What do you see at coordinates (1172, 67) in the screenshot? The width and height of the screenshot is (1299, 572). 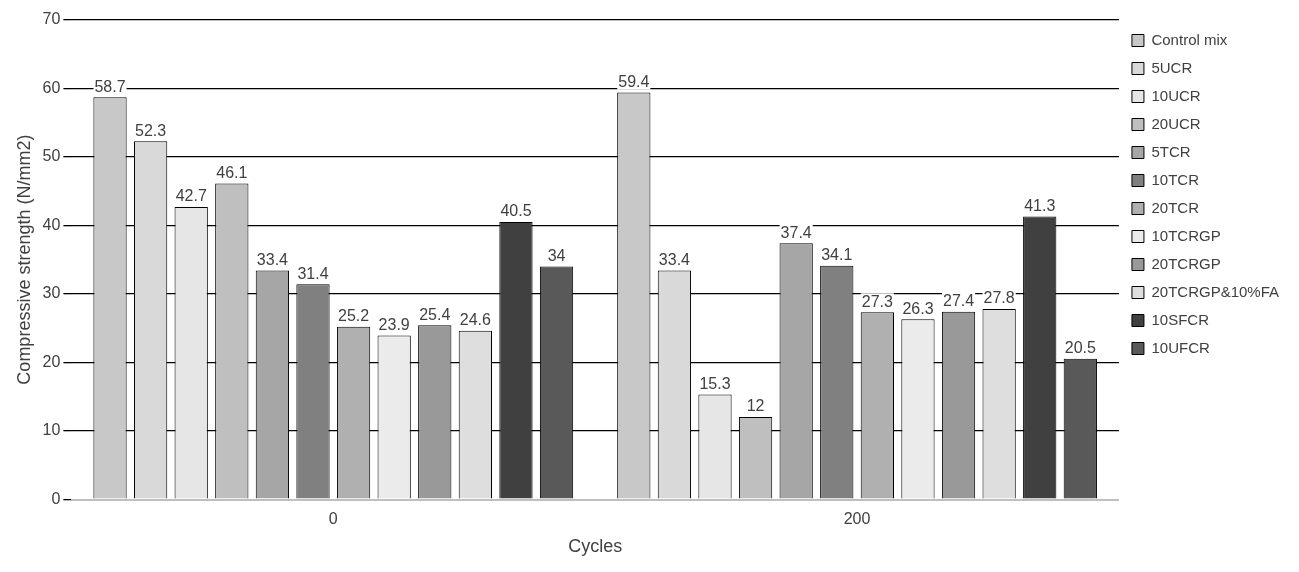 I see `legend-label: 5UCR` at bounding box center [1172, 67].